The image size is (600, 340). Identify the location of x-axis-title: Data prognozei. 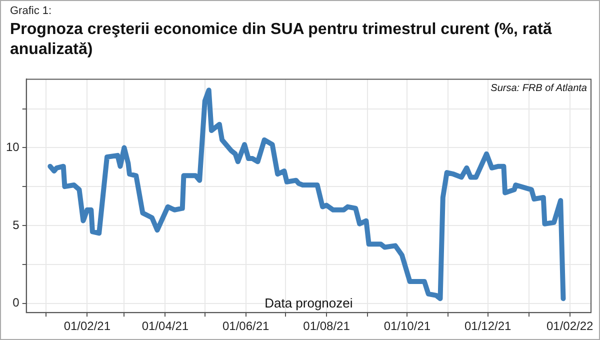
(308, 303).